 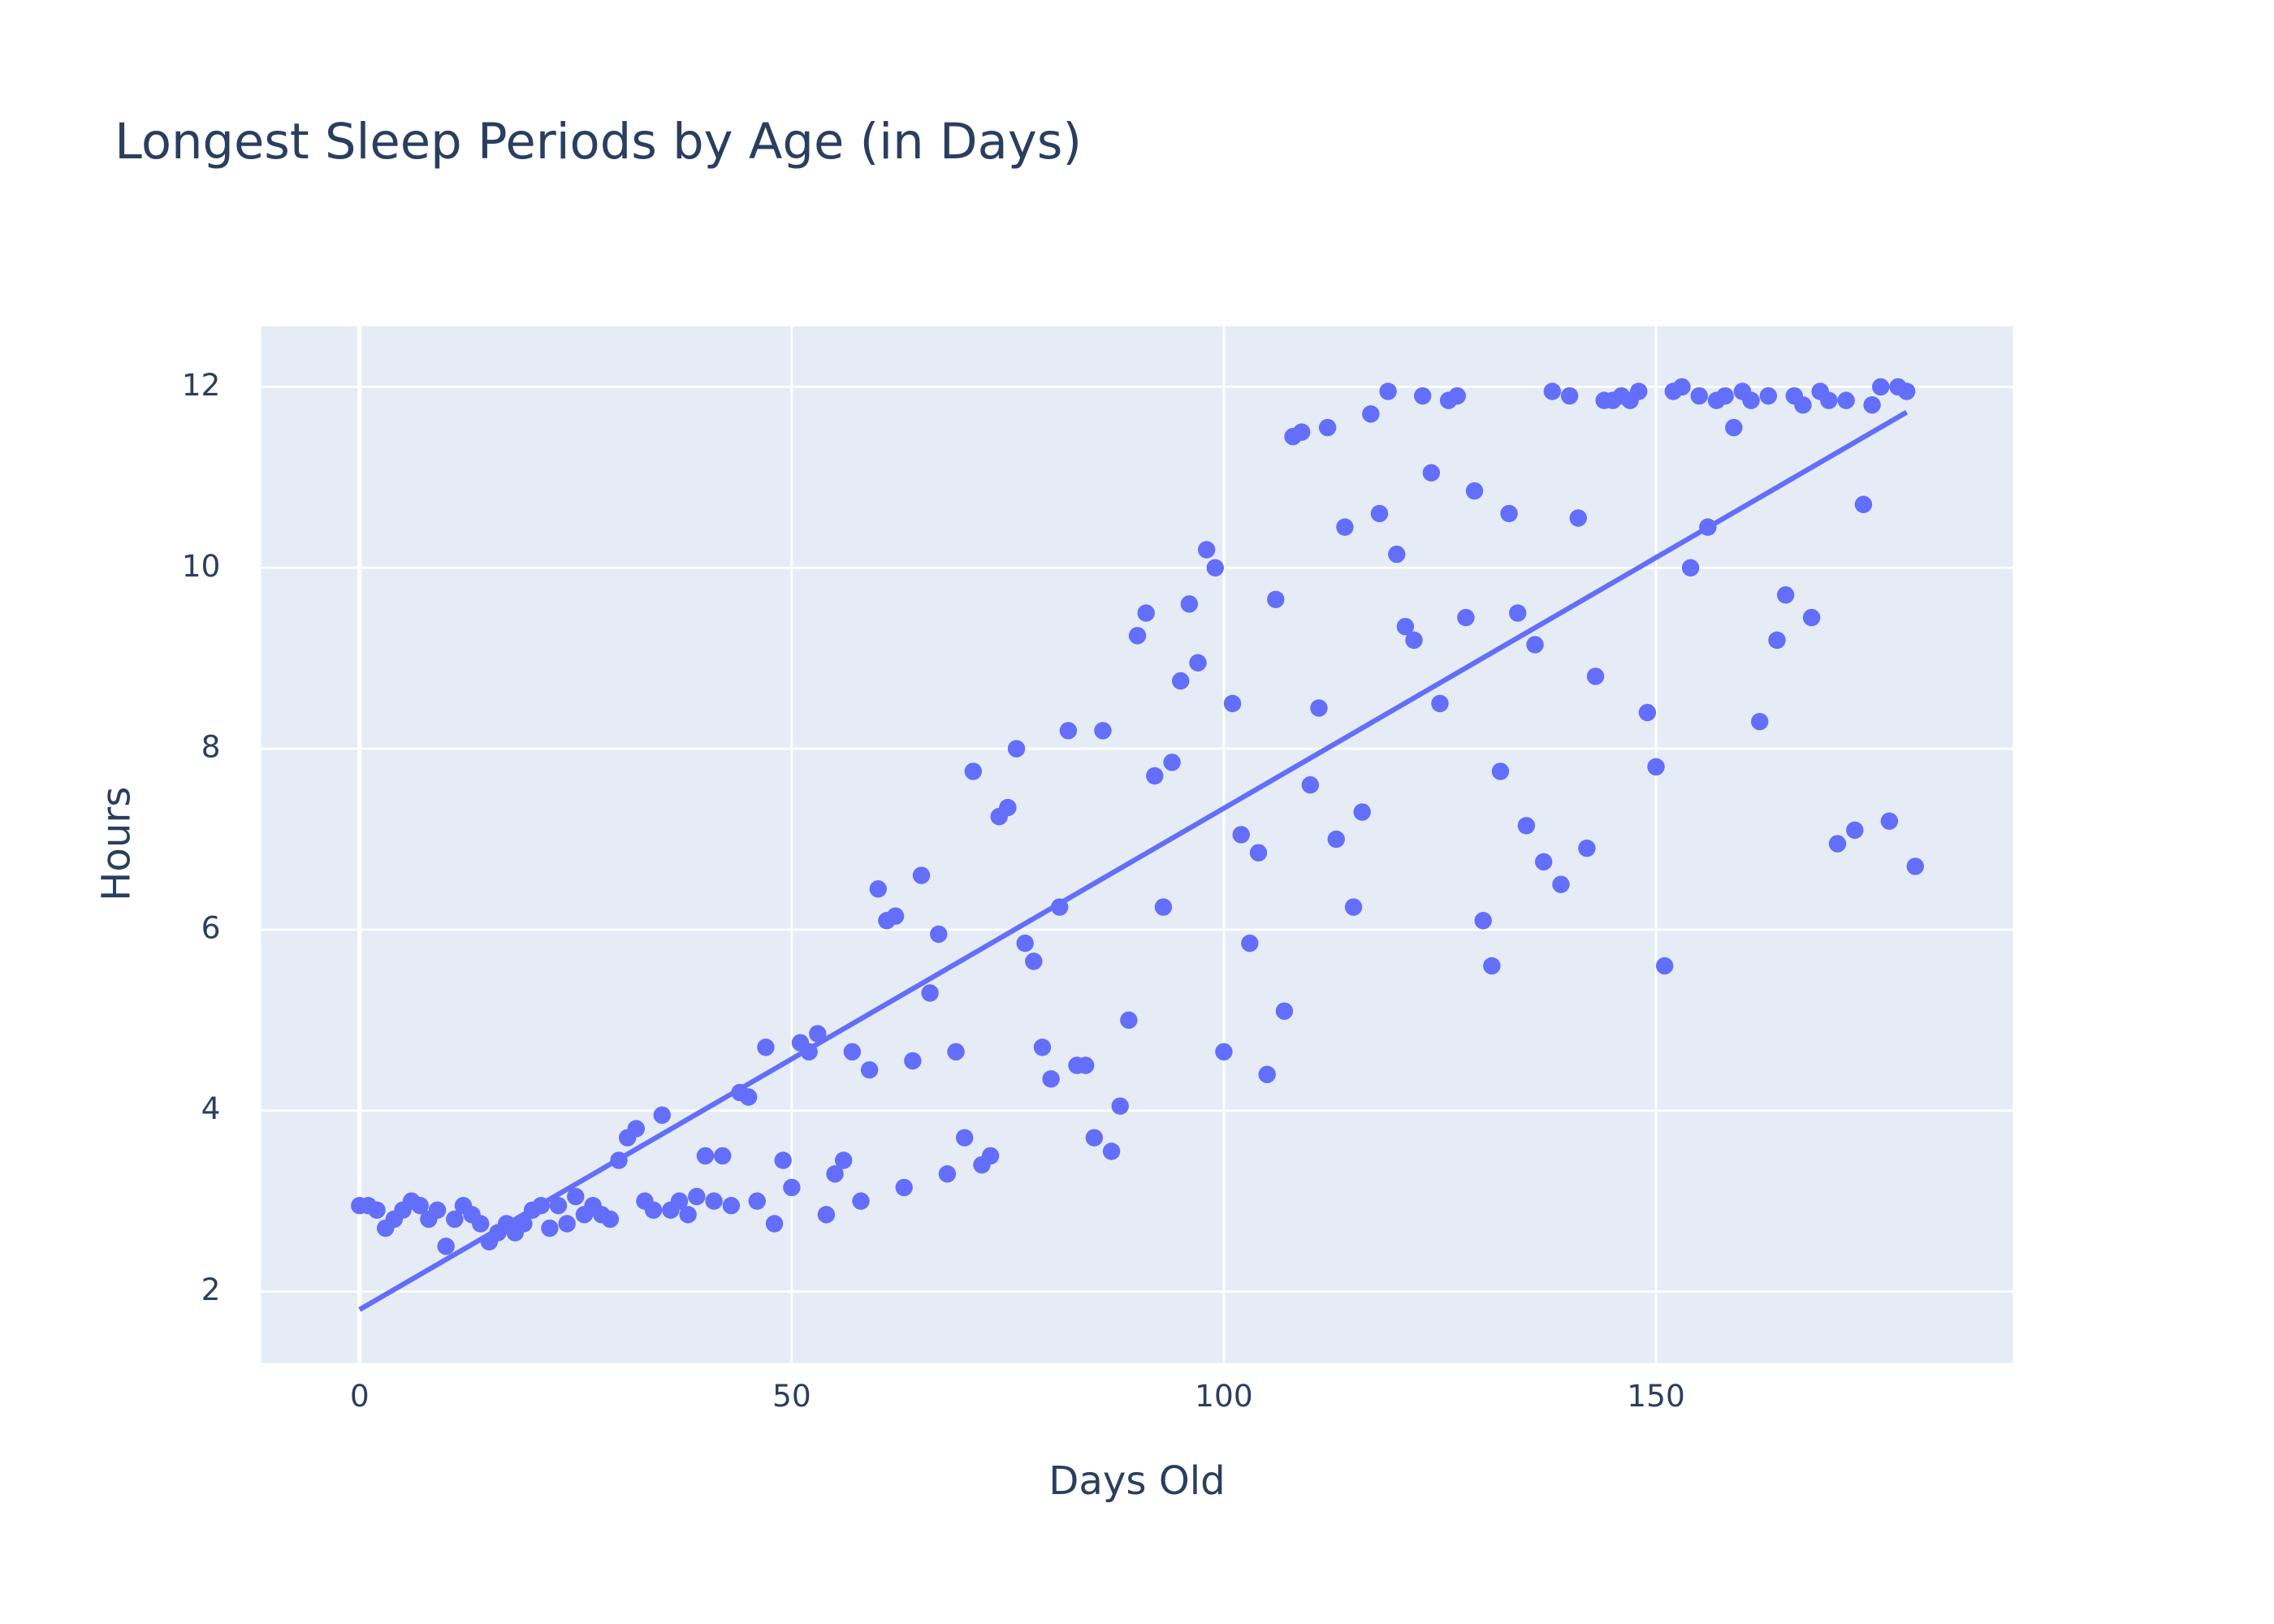 What do you see at coordinates (1224, 1396) in the screenshot?
I see `x-tick-label: 100` at bounding box center [1224, 1396].